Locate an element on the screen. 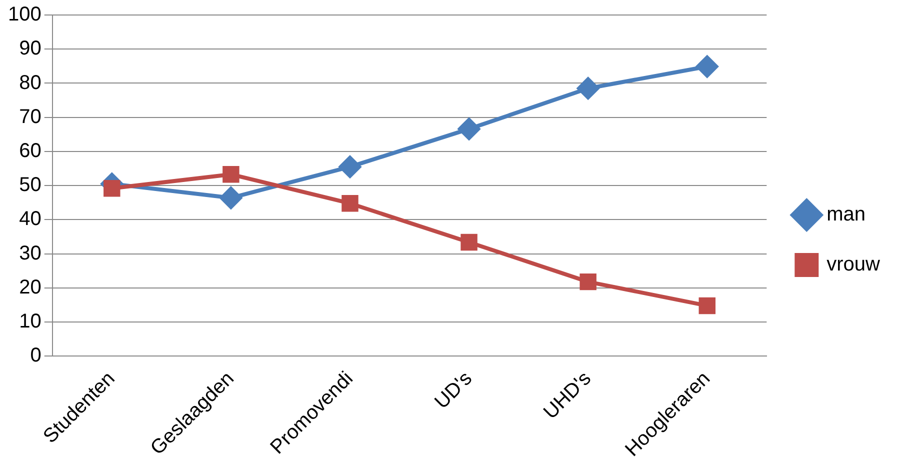  y-tick-label: 100 is located at coordinates (25, 15).